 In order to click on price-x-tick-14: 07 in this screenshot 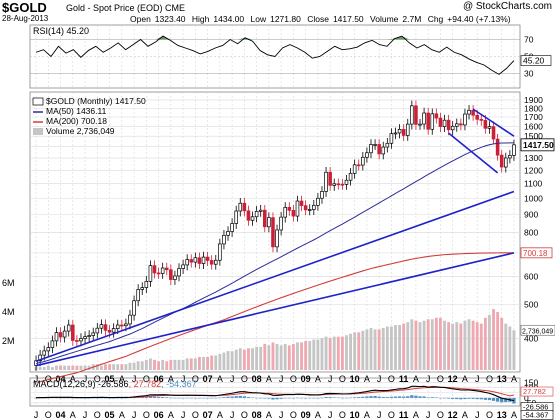, I will do `click(208, 379)`.